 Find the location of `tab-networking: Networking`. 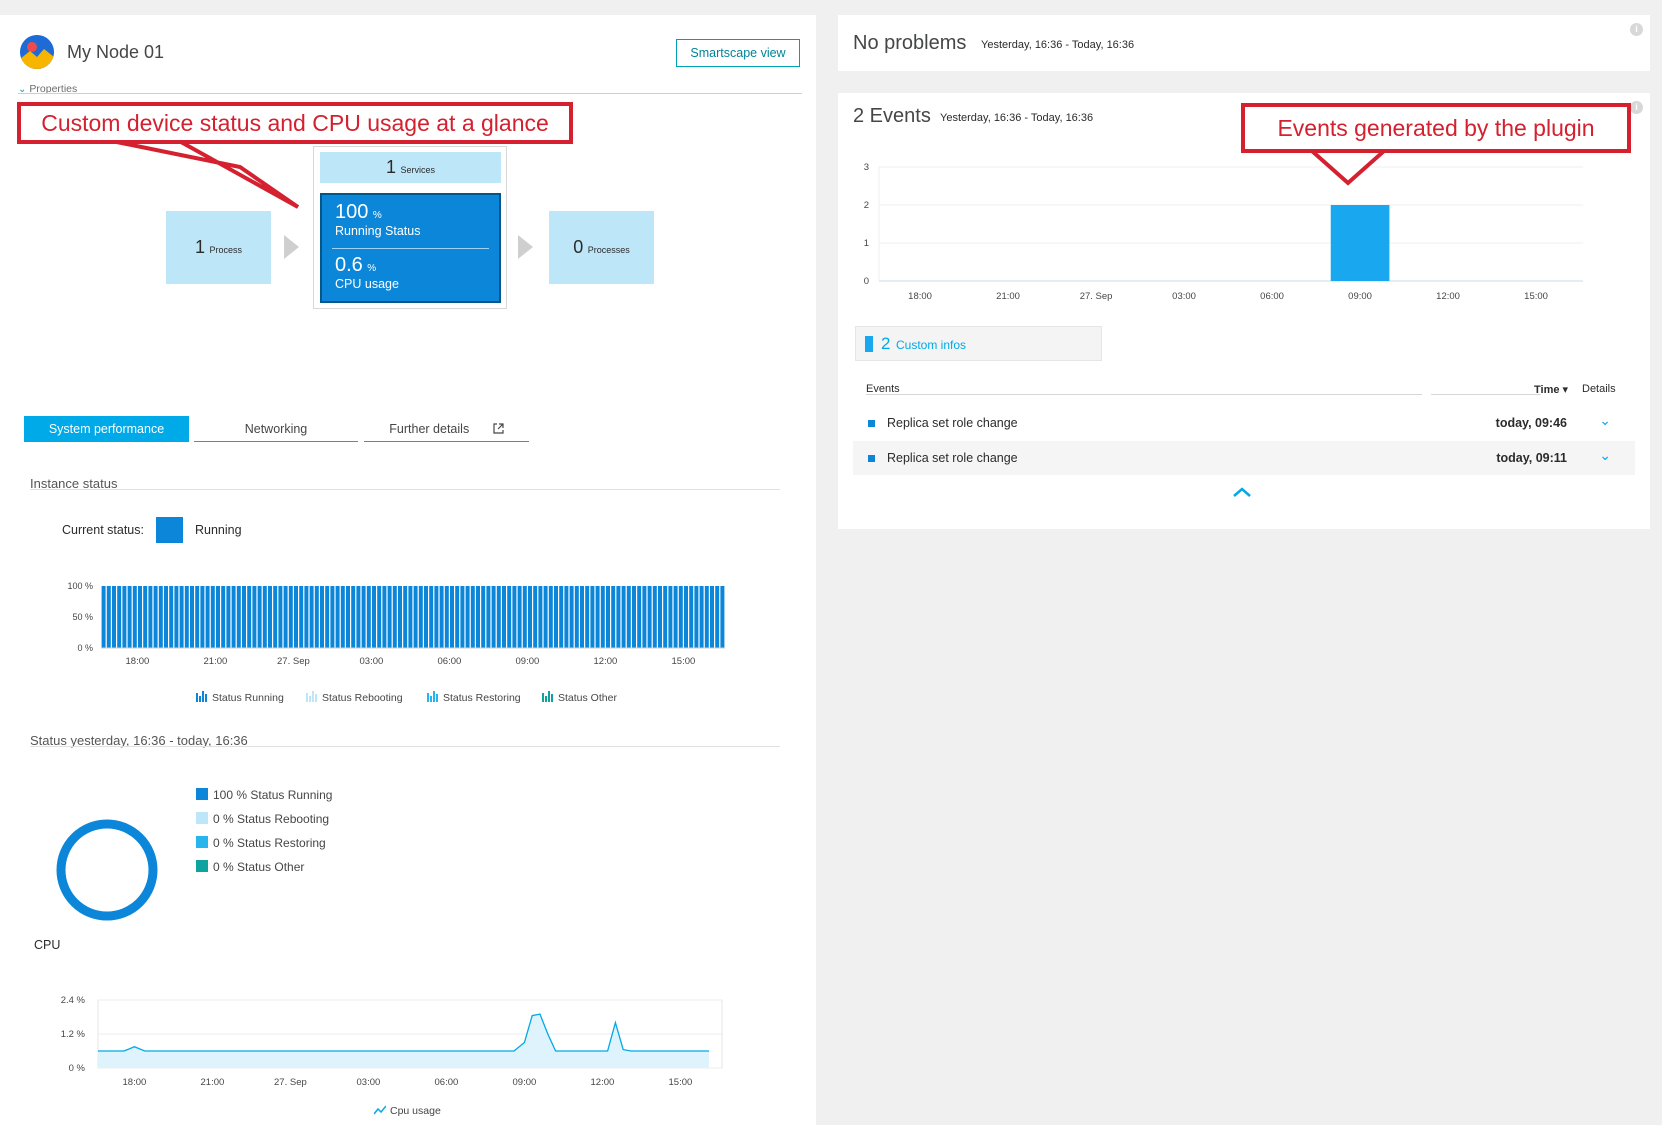

tab-networking: Networking is located at coordinates (276, 429).